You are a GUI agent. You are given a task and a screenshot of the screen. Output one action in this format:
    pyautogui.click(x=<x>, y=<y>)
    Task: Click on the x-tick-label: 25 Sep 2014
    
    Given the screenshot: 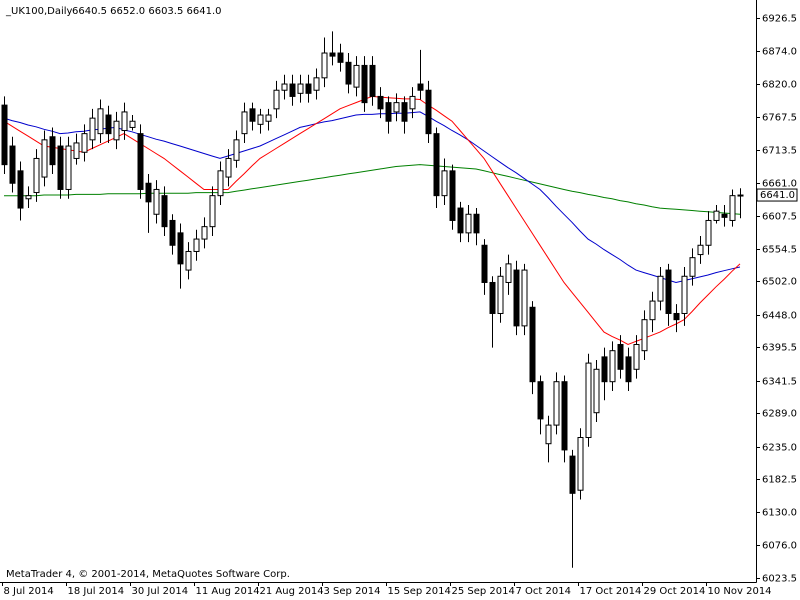 What is the action you would take?
    pyautogui.click(x=483, y=591)
    